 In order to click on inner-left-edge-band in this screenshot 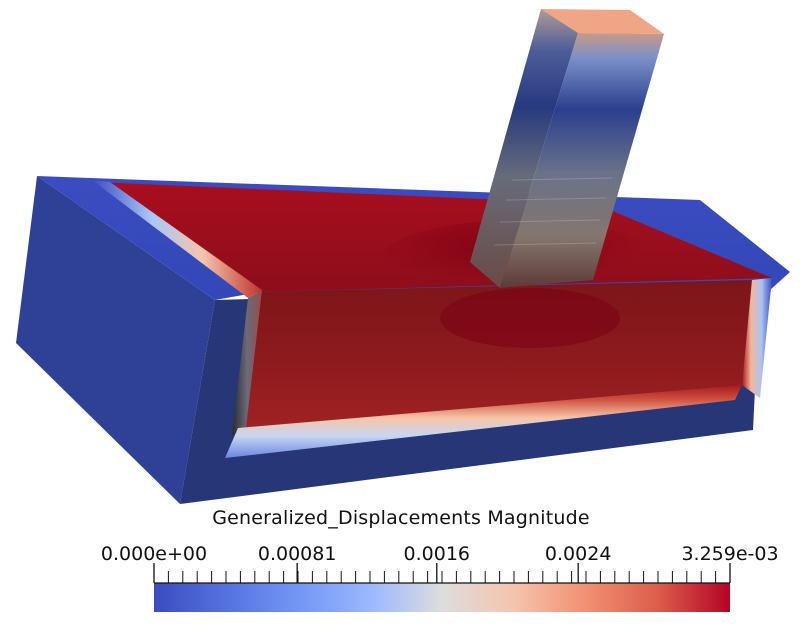, I will do `click(177, 239)`.